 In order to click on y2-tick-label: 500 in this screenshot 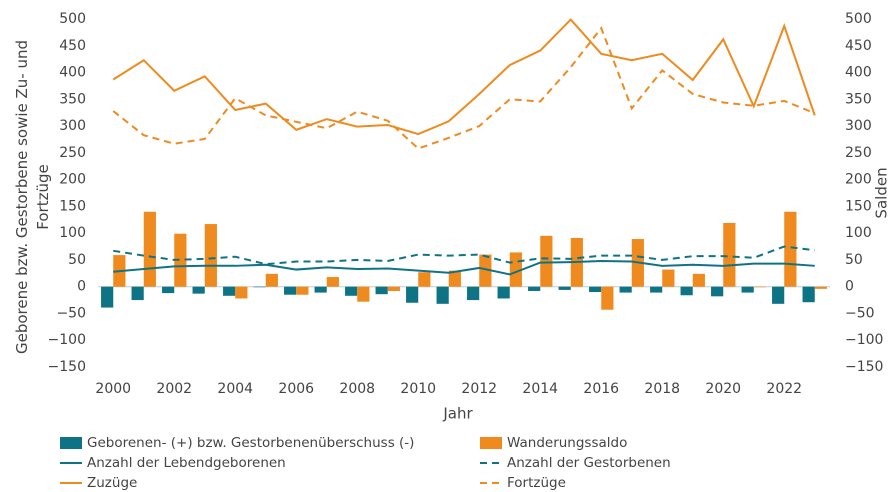, I will do `click(858, 19)`.